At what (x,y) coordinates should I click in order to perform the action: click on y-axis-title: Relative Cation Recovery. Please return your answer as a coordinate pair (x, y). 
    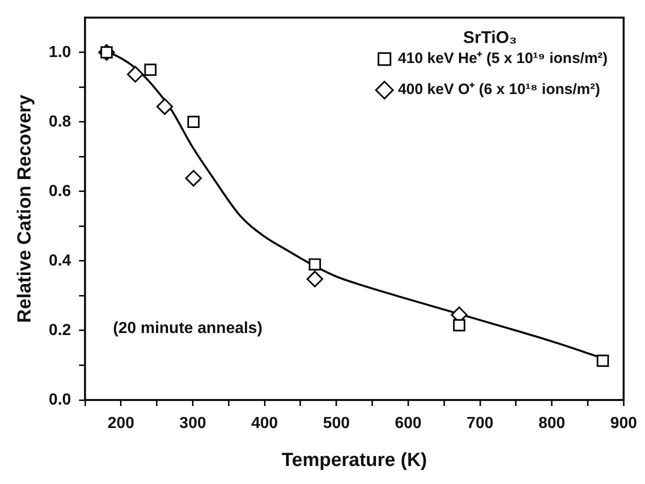
    Looking at the image, I should click on (25, 208).